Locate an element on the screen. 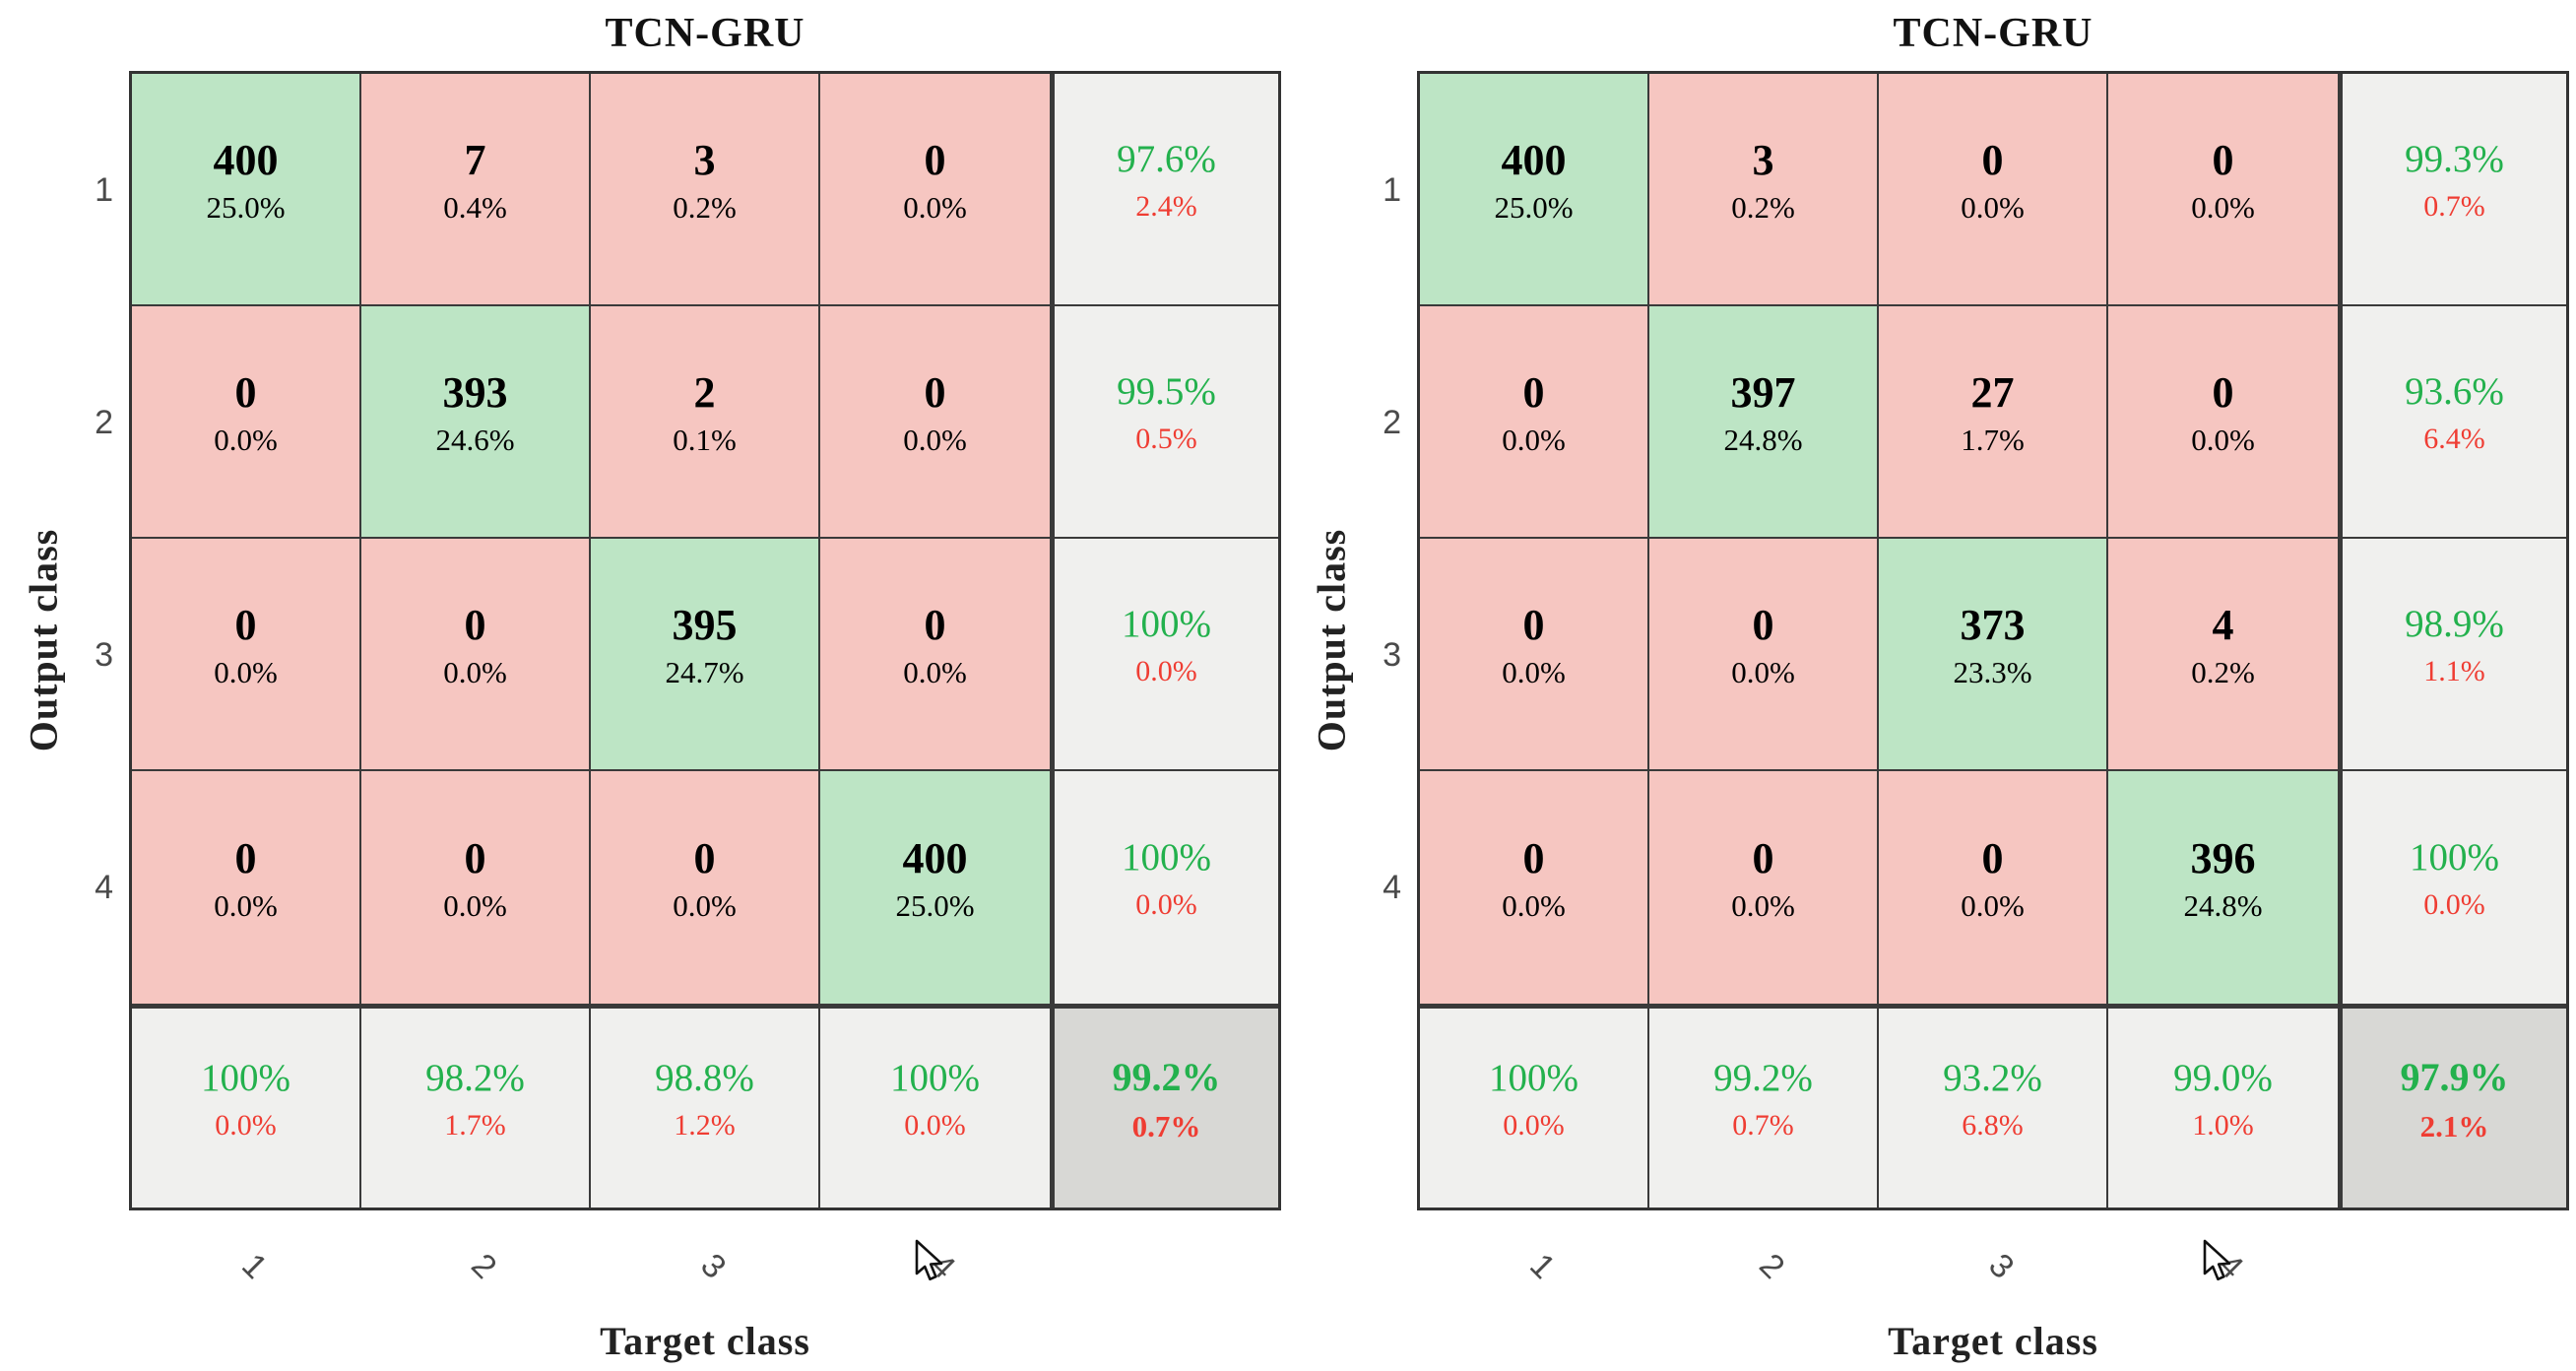 The width and height of the screenshot is (2576, 1371). col-summary-1: 100% 0.0% is located at coordinates (246, 1106).